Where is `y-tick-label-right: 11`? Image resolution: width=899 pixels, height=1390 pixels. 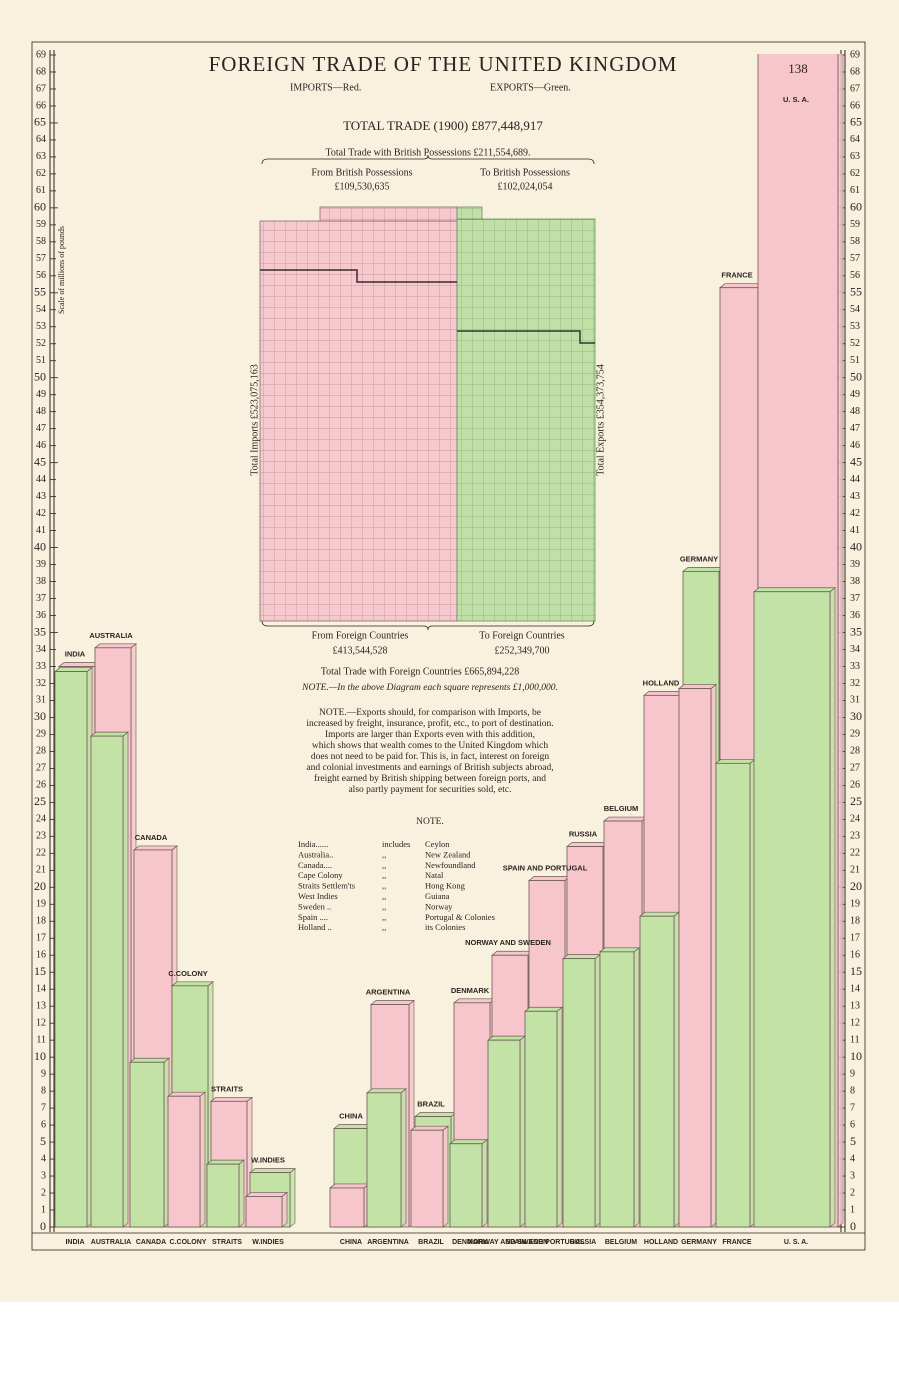
y-tick-label-right: 11 is located at coordinates (855, 1039).